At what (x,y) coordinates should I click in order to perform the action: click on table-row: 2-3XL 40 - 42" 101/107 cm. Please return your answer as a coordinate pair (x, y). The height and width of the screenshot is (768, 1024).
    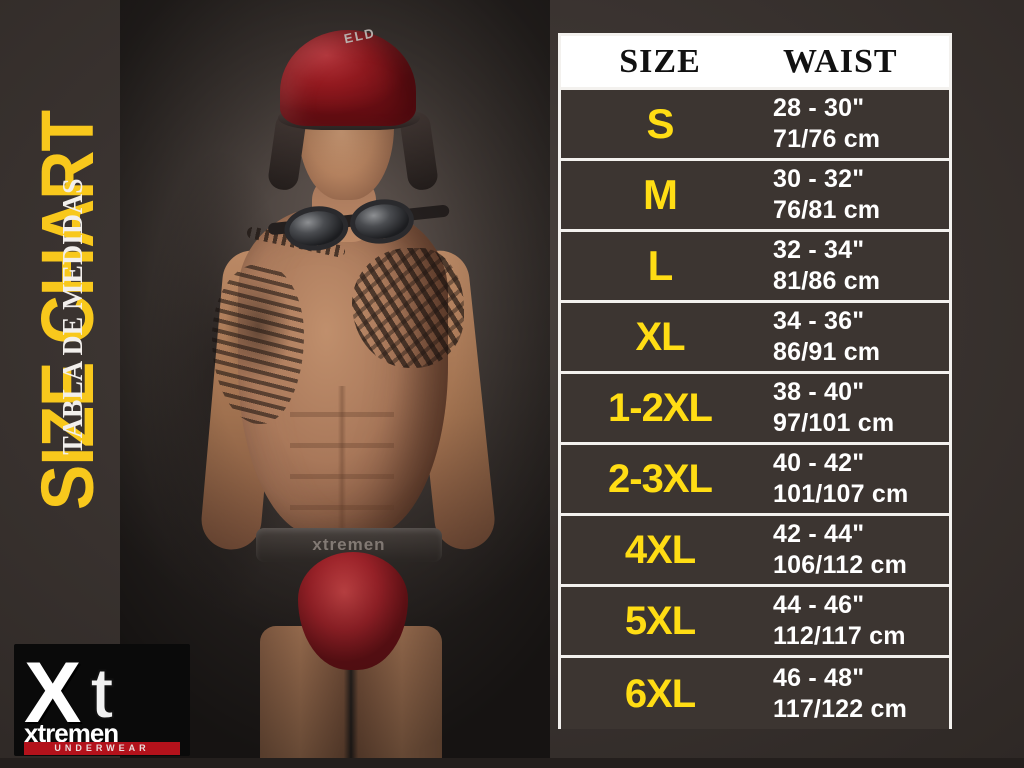
    Looking at the image, I should click on (755, 480).